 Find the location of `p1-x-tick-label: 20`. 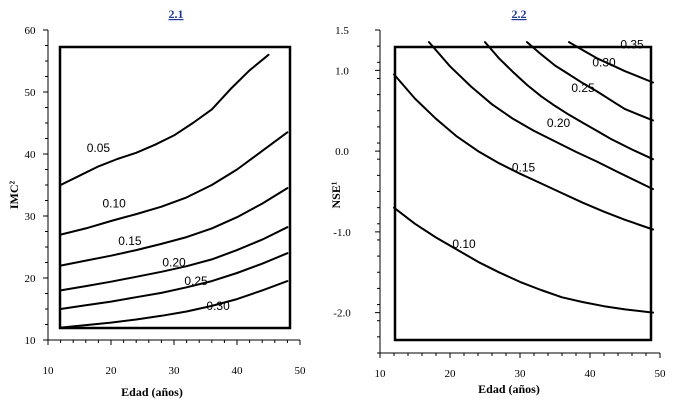

p1-x-tick-label: 20 is located at coordinates (112, 371).